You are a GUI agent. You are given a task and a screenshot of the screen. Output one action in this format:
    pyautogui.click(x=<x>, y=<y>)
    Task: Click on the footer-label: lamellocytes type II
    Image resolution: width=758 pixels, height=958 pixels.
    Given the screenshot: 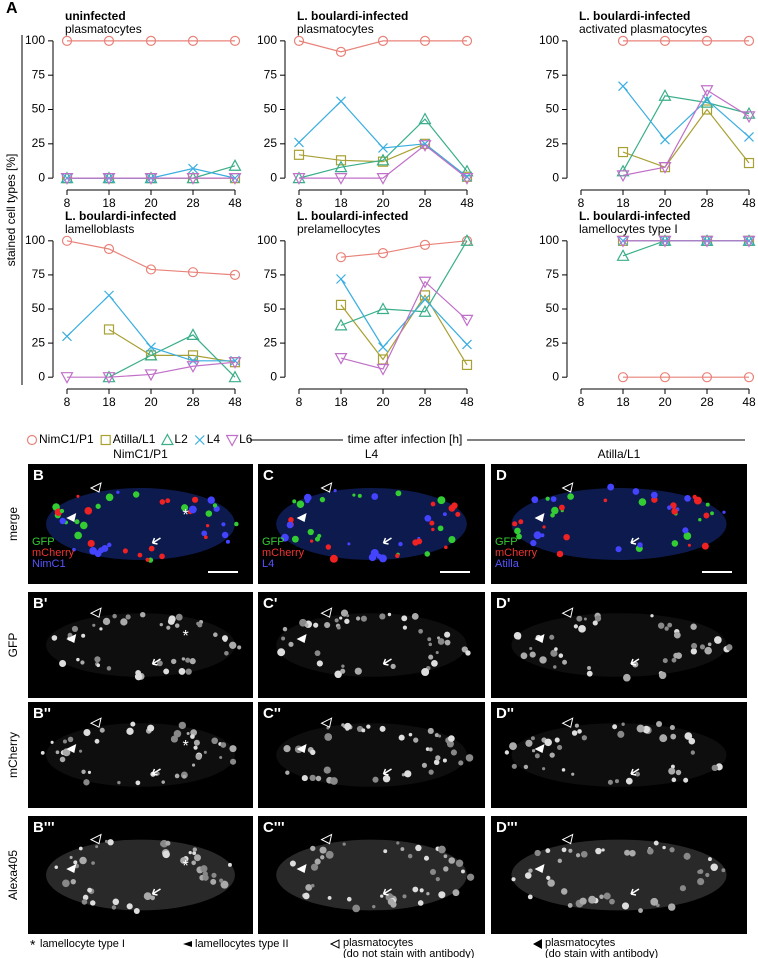 What is the action you would take?
    pyautogui.click(x=242, y=944)
    